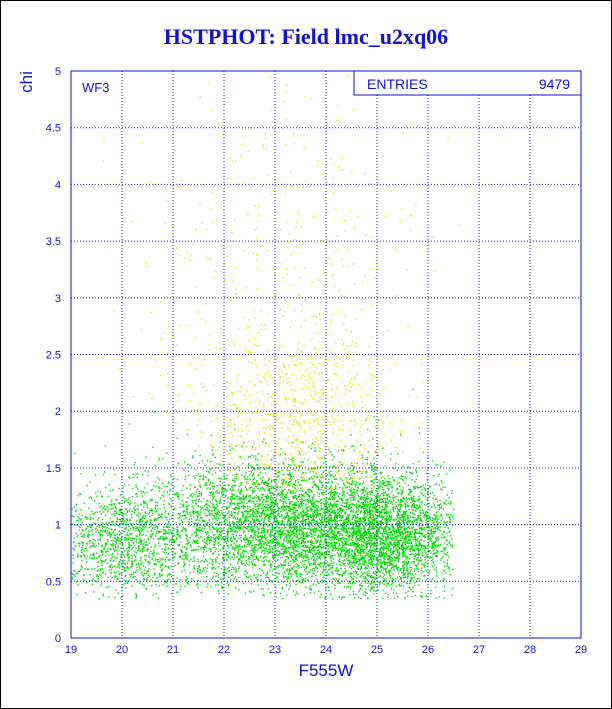 The height and width of the screenshot is (709, 612). What do you see at coordinates (377, 650) in the screenshot?
I see `x-tick-label: 25` at bounding box center [377, 650].